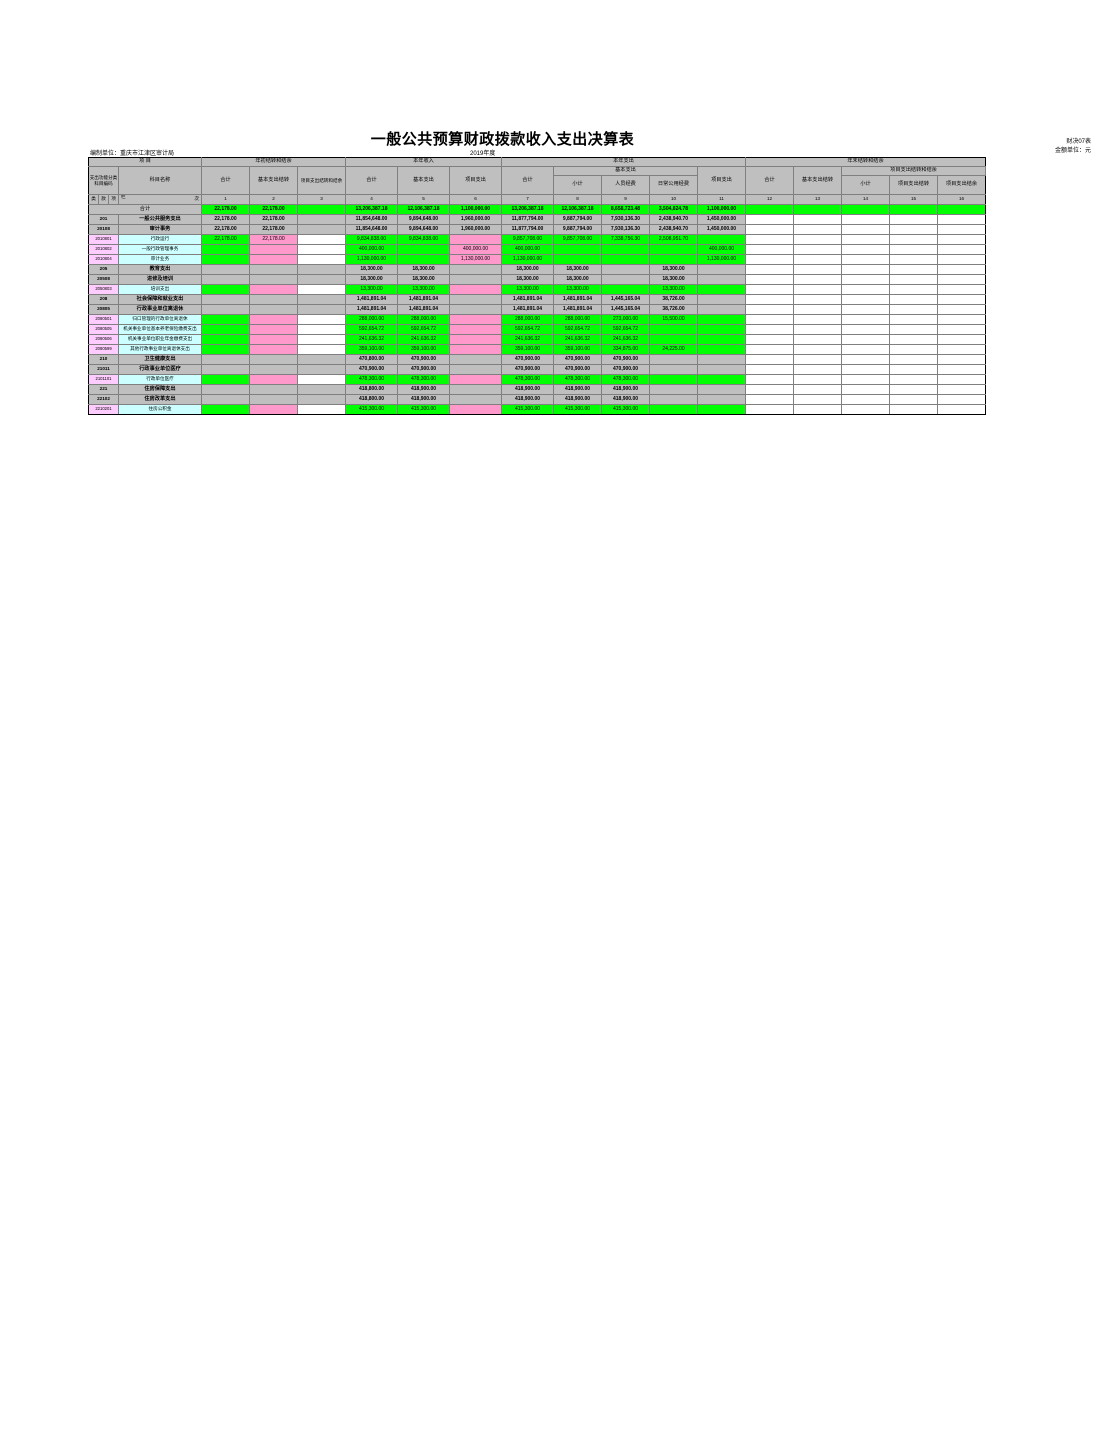 This screenshot has width=1105, height=1430. I want to click on total-row-cell: 12,106,387.18, so click(577, 209).